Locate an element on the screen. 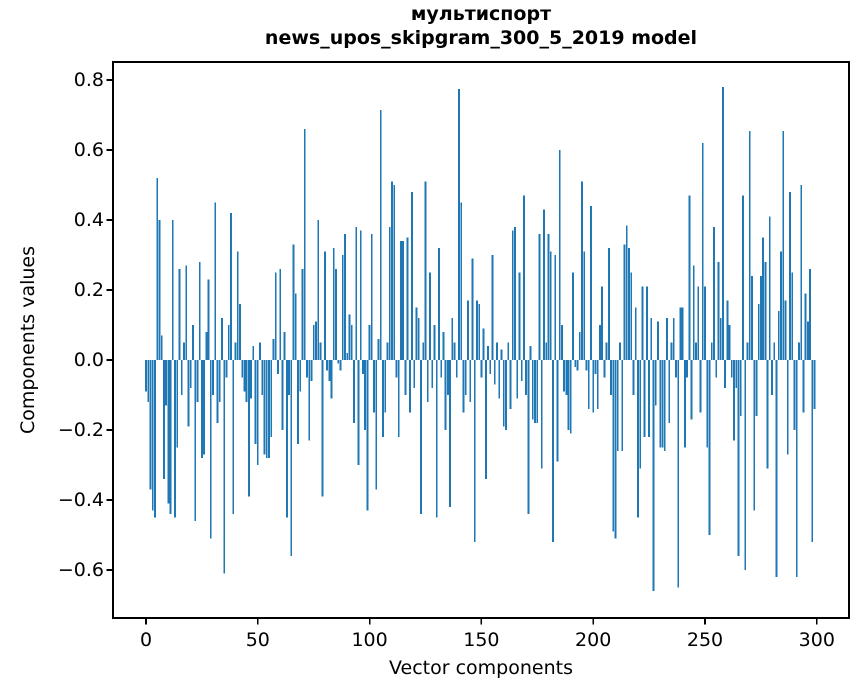  y-tick-label: −0.6 is located at coordinates (80, 569).